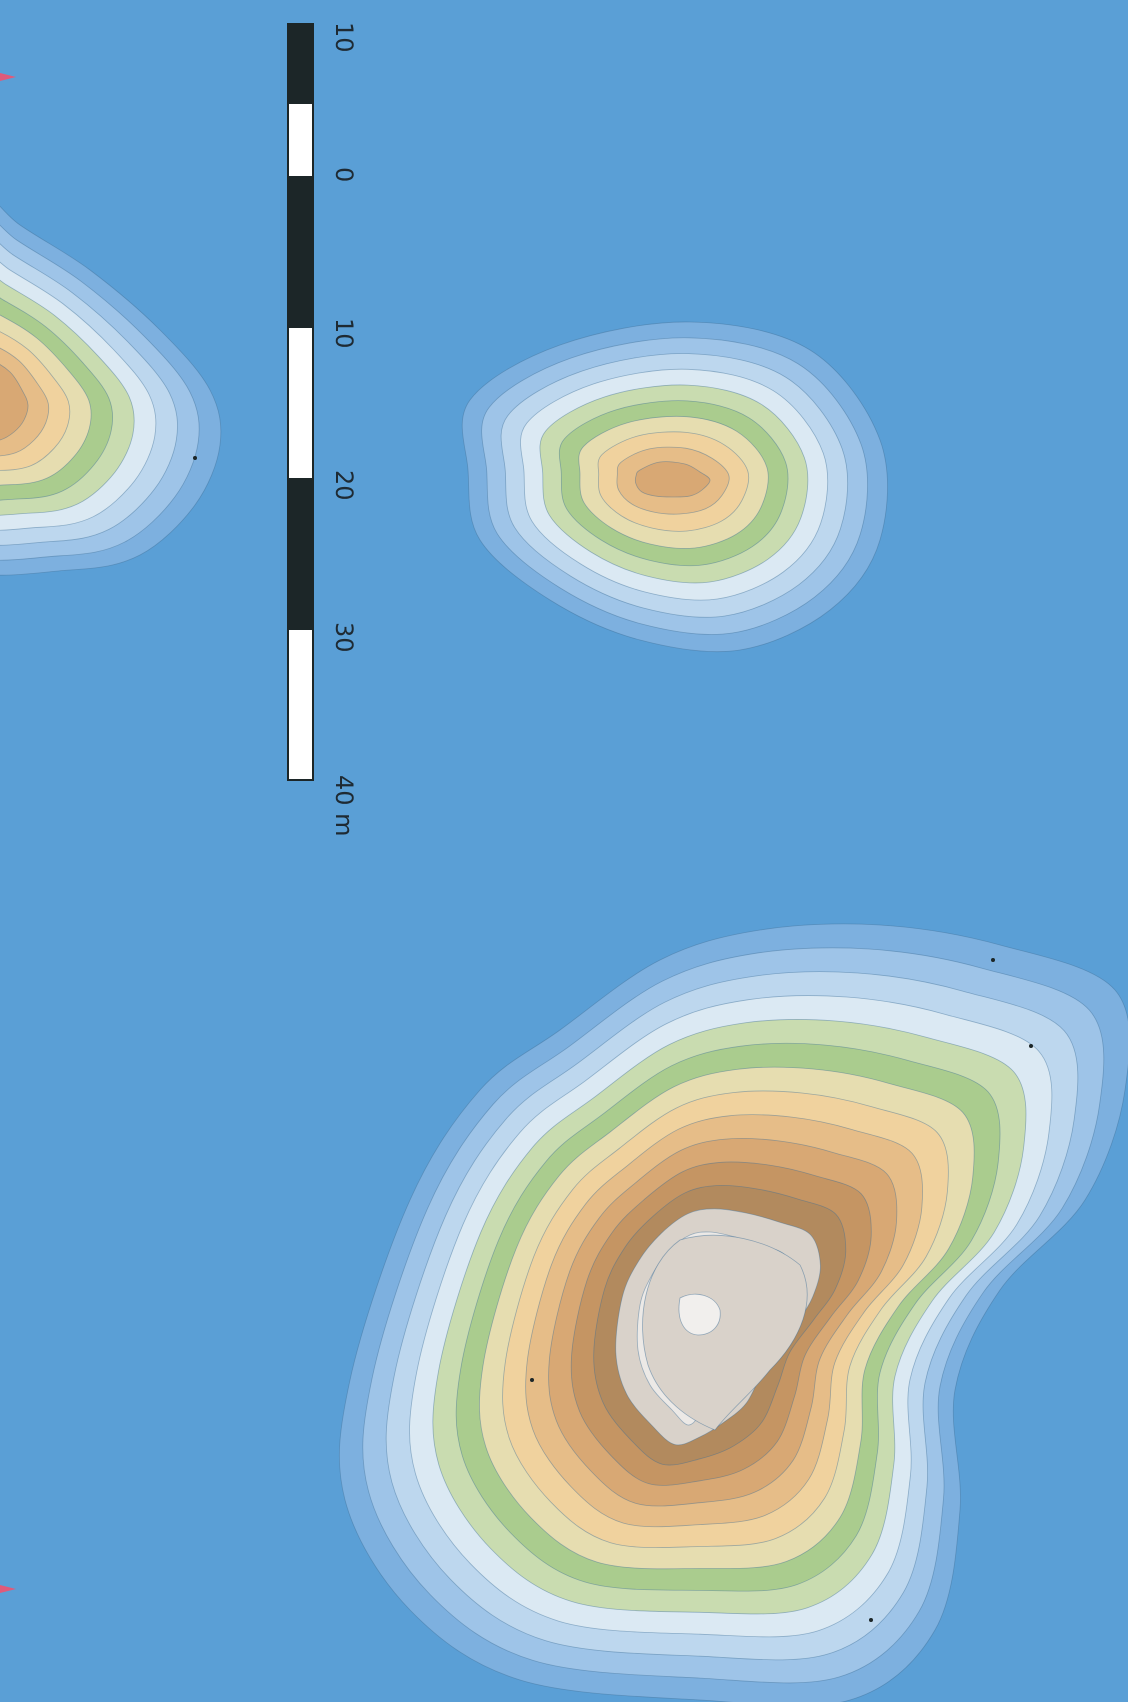 The width and height of the screenshot is (1128, 1702). What do you see at coordinates (725, 1332) in the screenshot?
I see `summit-plateau` at bounding box center [725, 1332].